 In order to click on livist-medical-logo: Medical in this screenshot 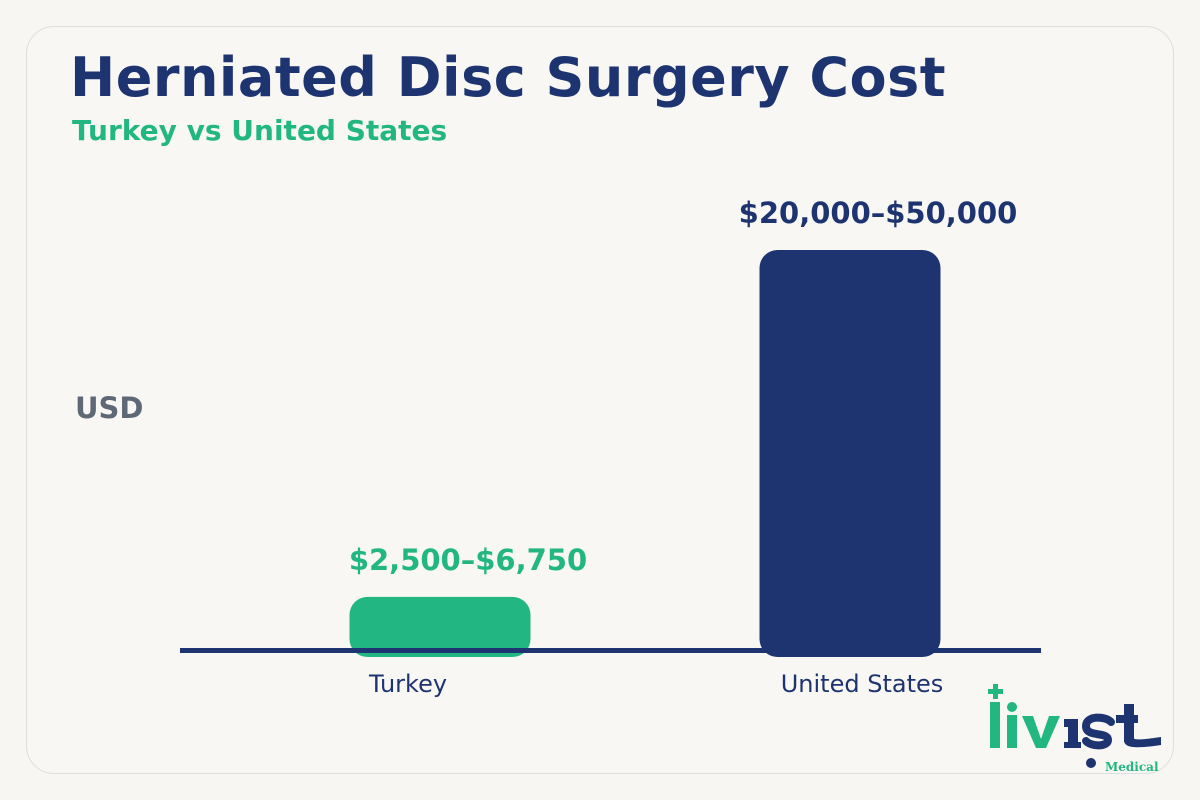, I will do `click(1074, 729)`.